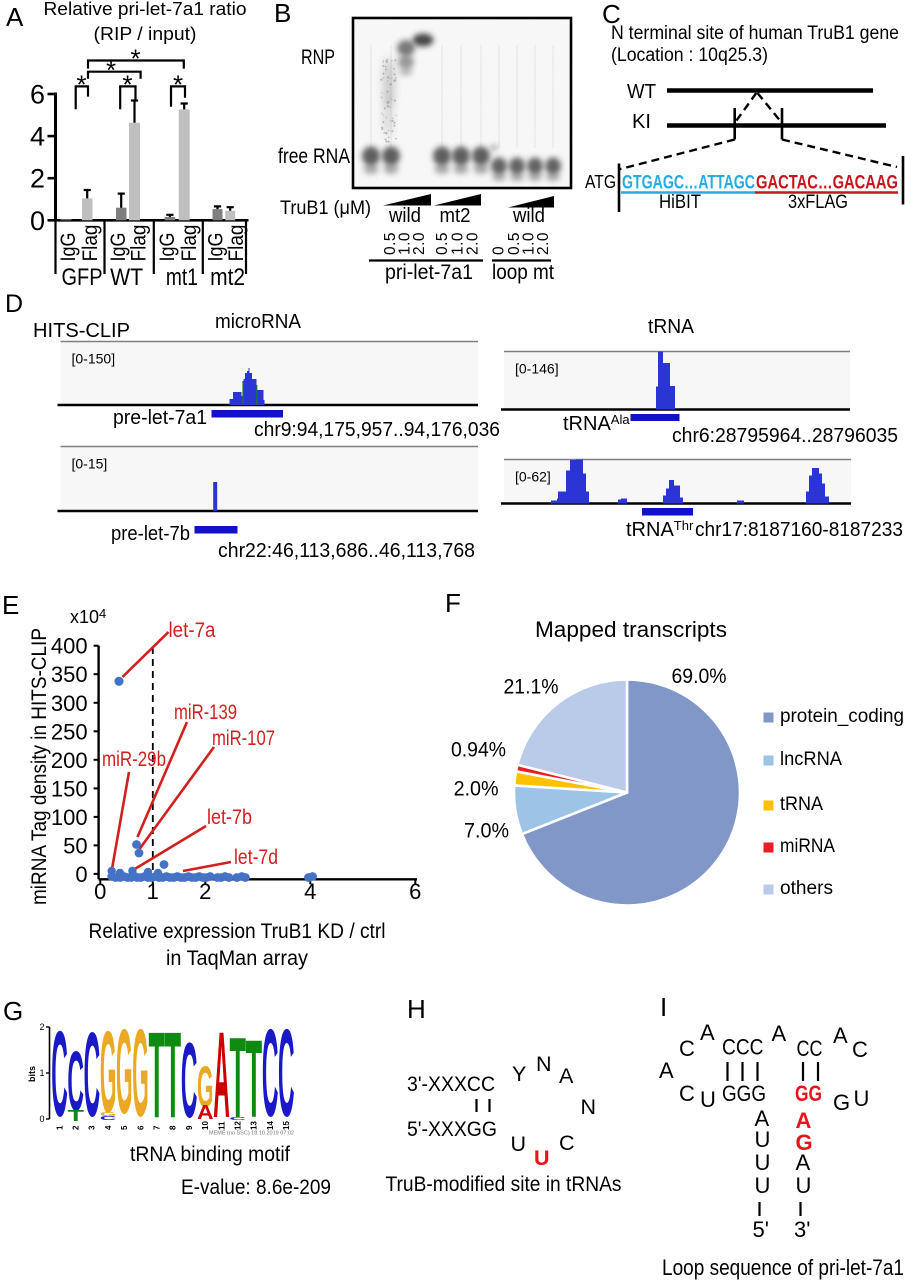 This screenshot has height=1280, width=905. Describe the element at coordinates (416, 1009) in the screenshot. I see `svg-text: H` at that location.